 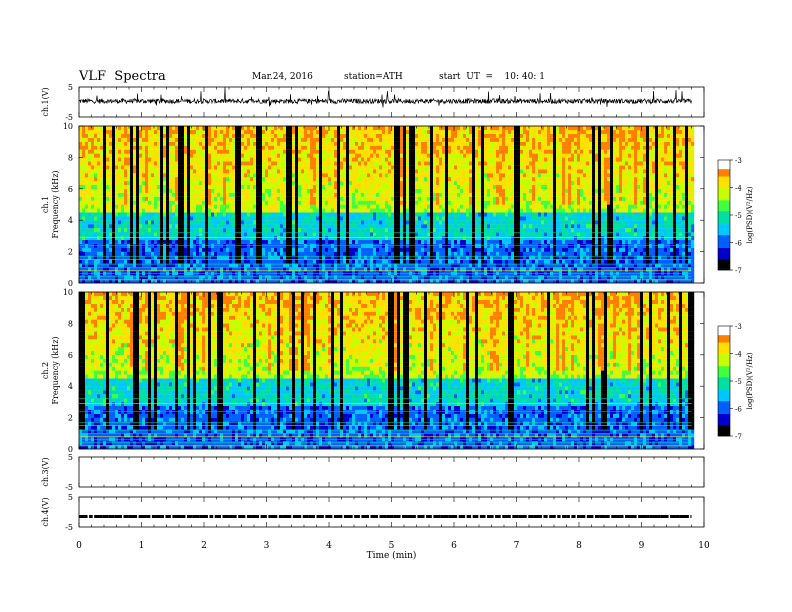 What do you see at coordinates (122, 76) in the screenshot?
I see `chart-title: VLF Spectra` at bounding box center [122, 76].